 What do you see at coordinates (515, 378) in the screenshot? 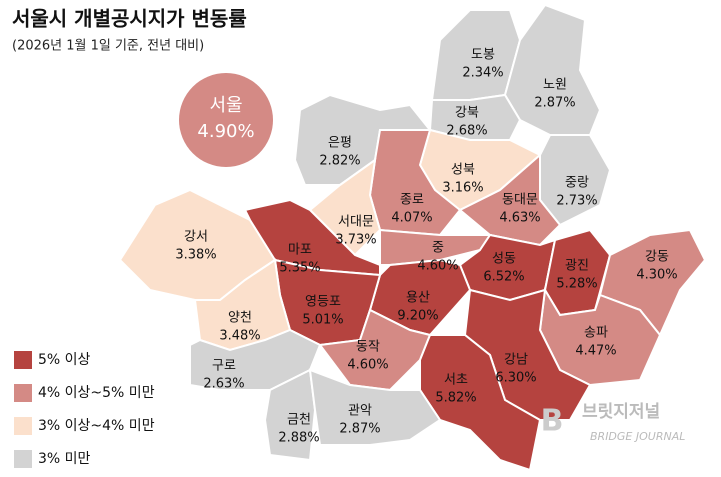
I see `district-value: 6.30%` at bounding box center [515, 378].